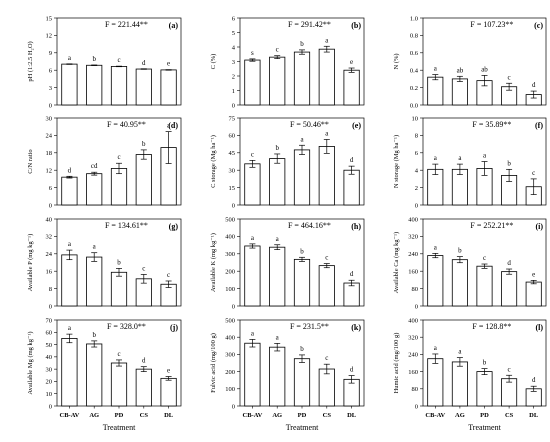  What do you see at coordinates (491, 124) in the screenshot?
I see `f-statistic: F = 35.89**` at bounding box center [491, 124].